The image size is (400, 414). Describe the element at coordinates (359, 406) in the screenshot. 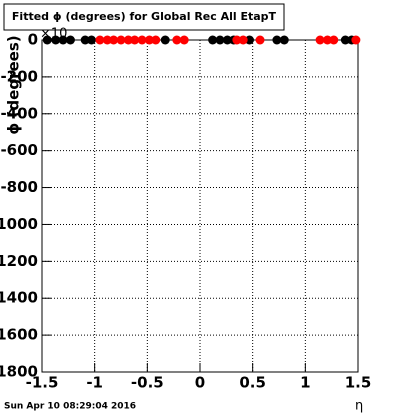

I see `x-axis-label: η` at that location.